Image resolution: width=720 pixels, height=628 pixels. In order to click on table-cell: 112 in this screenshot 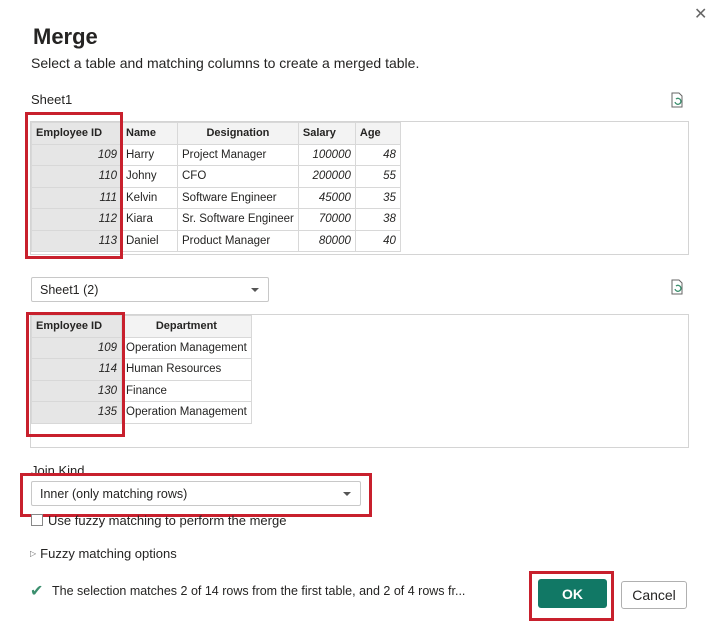, I will do `click(76, 219)`.